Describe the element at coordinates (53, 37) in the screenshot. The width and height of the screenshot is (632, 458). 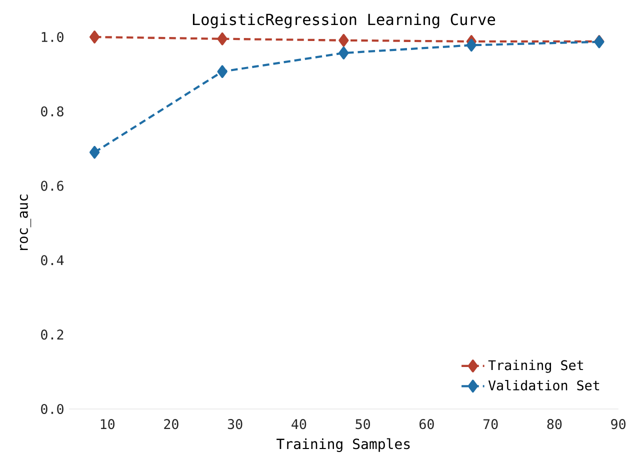
I see `y-tick-label: 1.0` at that location.